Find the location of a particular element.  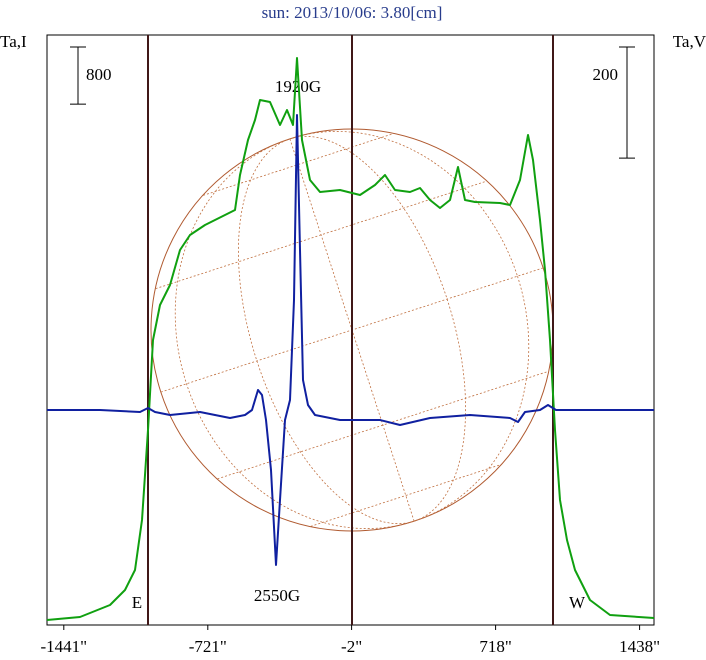

scale-bar-label: 800 is located at coordinates (99, 74).